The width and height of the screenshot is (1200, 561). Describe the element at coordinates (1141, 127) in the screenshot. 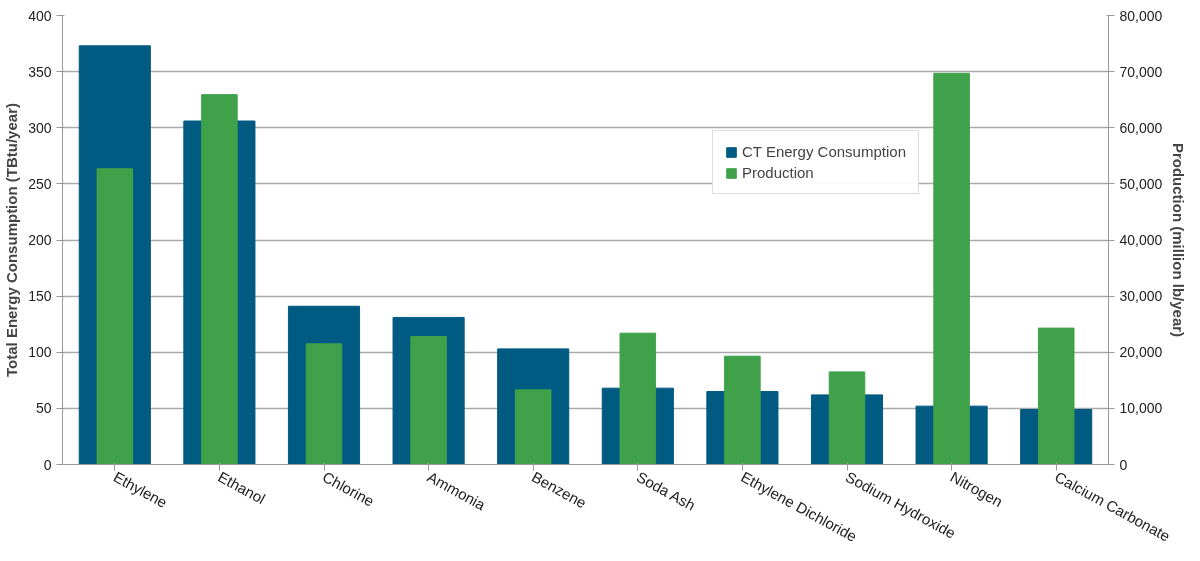

I see `y2-tick-label: 60,000` at that location.